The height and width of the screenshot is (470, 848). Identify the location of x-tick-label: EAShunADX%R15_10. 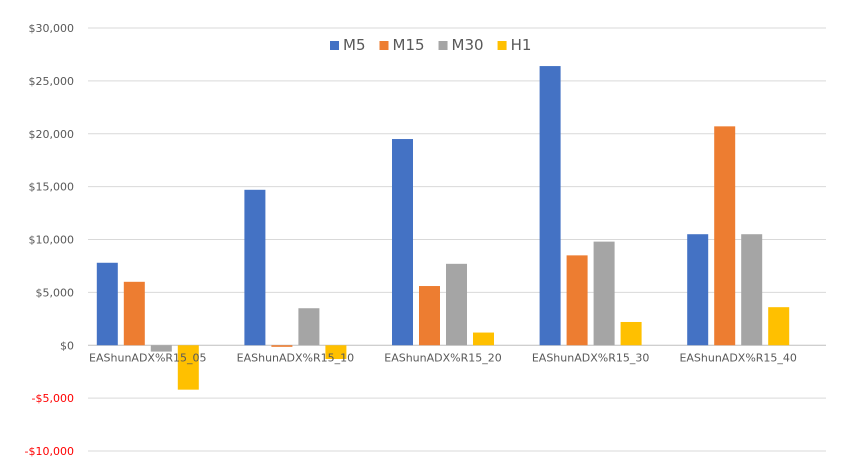
(296, 357).